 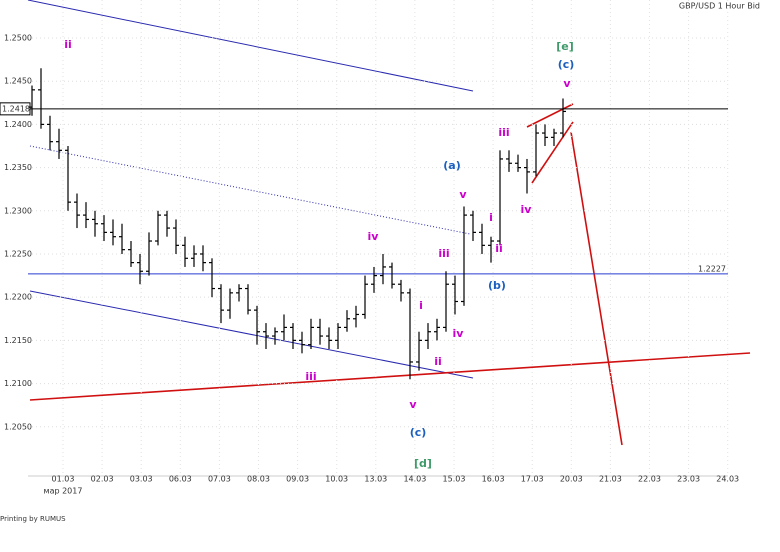 What do you see at coordinates (18, 210) in the screenshot?
I see `y-tick-label: 1.2300` at bounding box center [18, 210].